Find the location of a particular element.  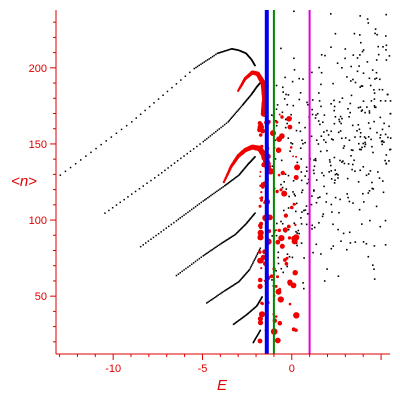

x-tick-label: -10 is located at coordinates (113, 369).